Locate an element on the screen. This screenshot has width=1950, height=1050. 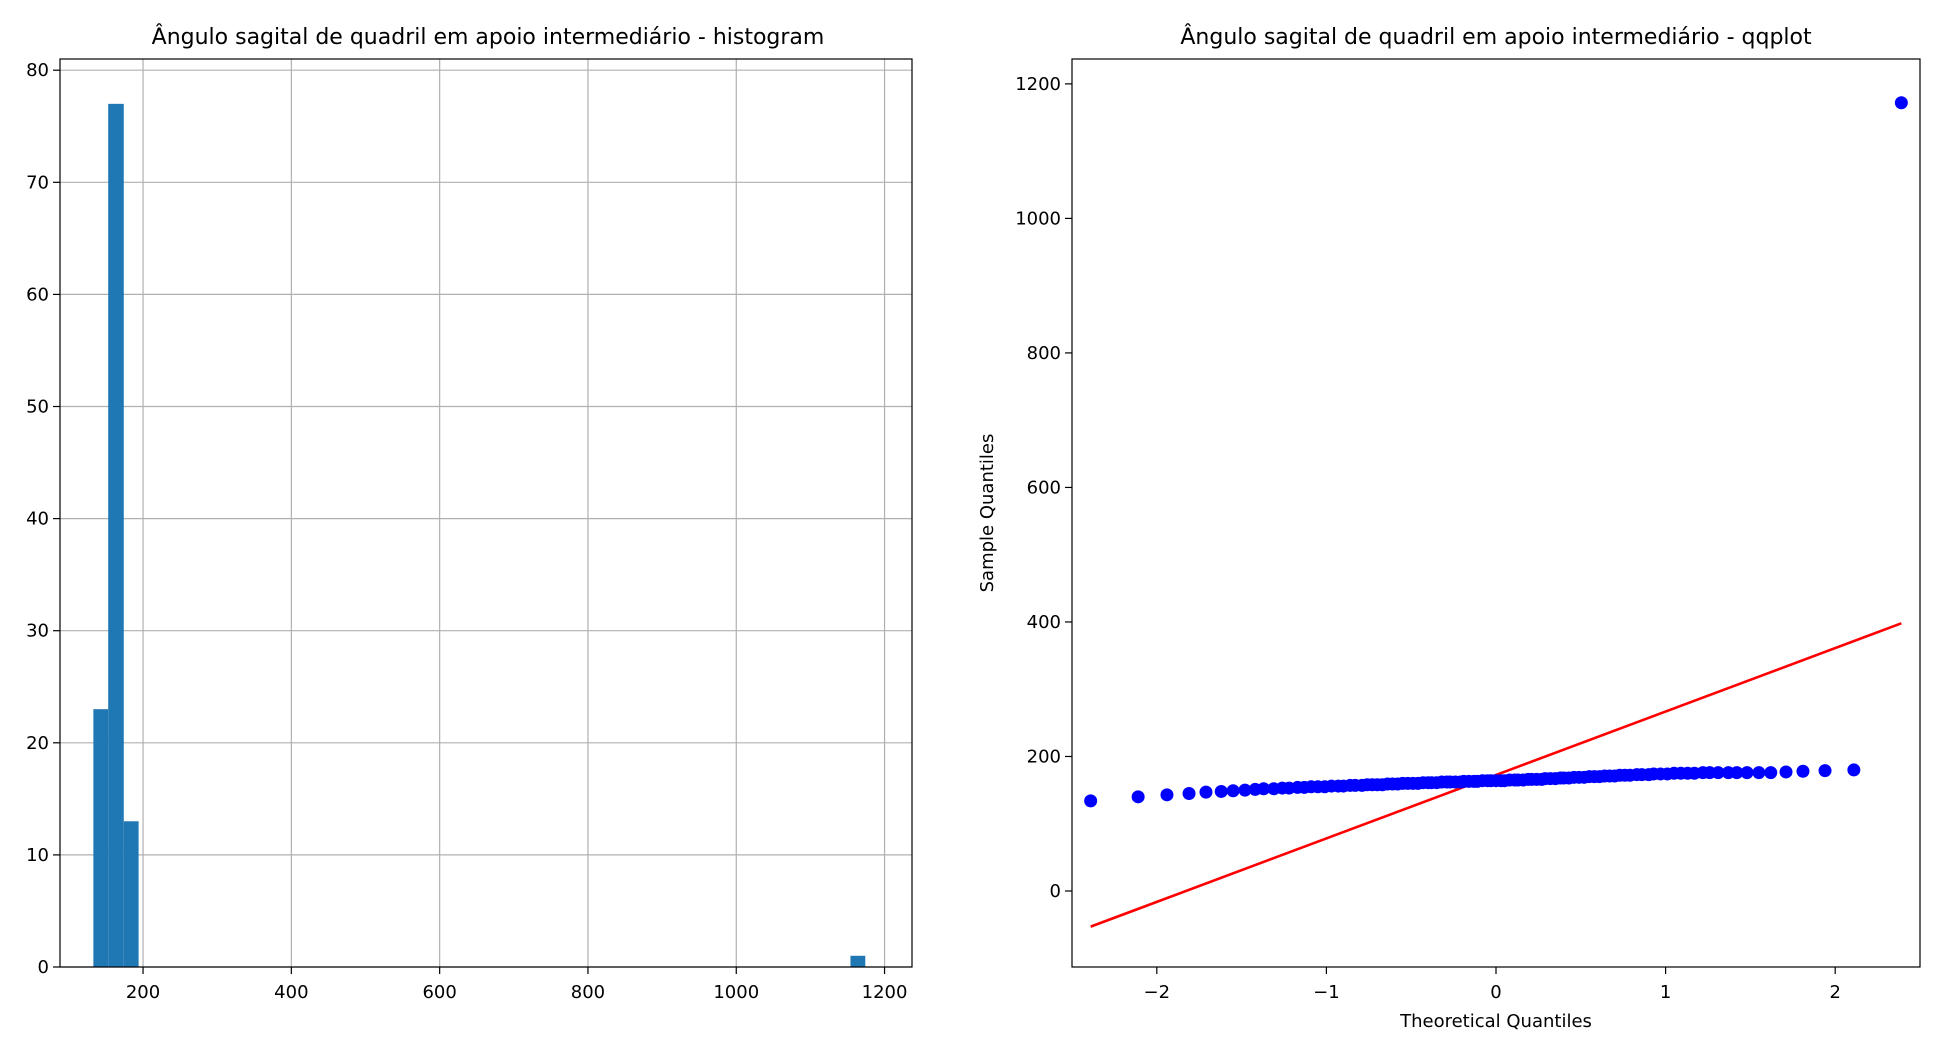
qqplot-y-tick-label: 600 is located at coordinates (1044, 487).